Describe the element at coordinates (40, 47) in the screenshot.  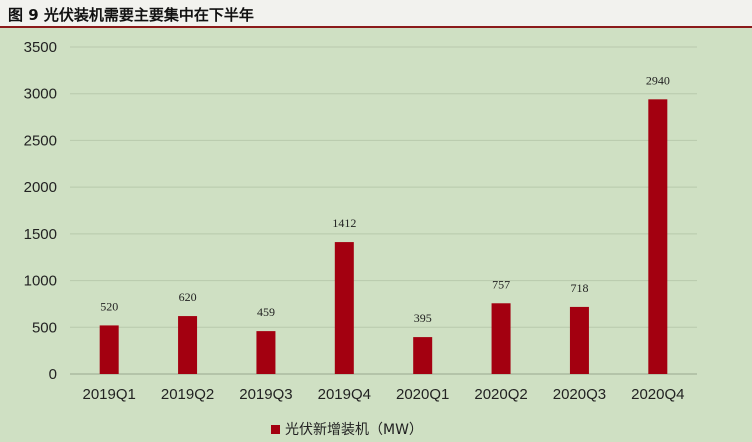
I see `y-tick-label: 3500` at that location.